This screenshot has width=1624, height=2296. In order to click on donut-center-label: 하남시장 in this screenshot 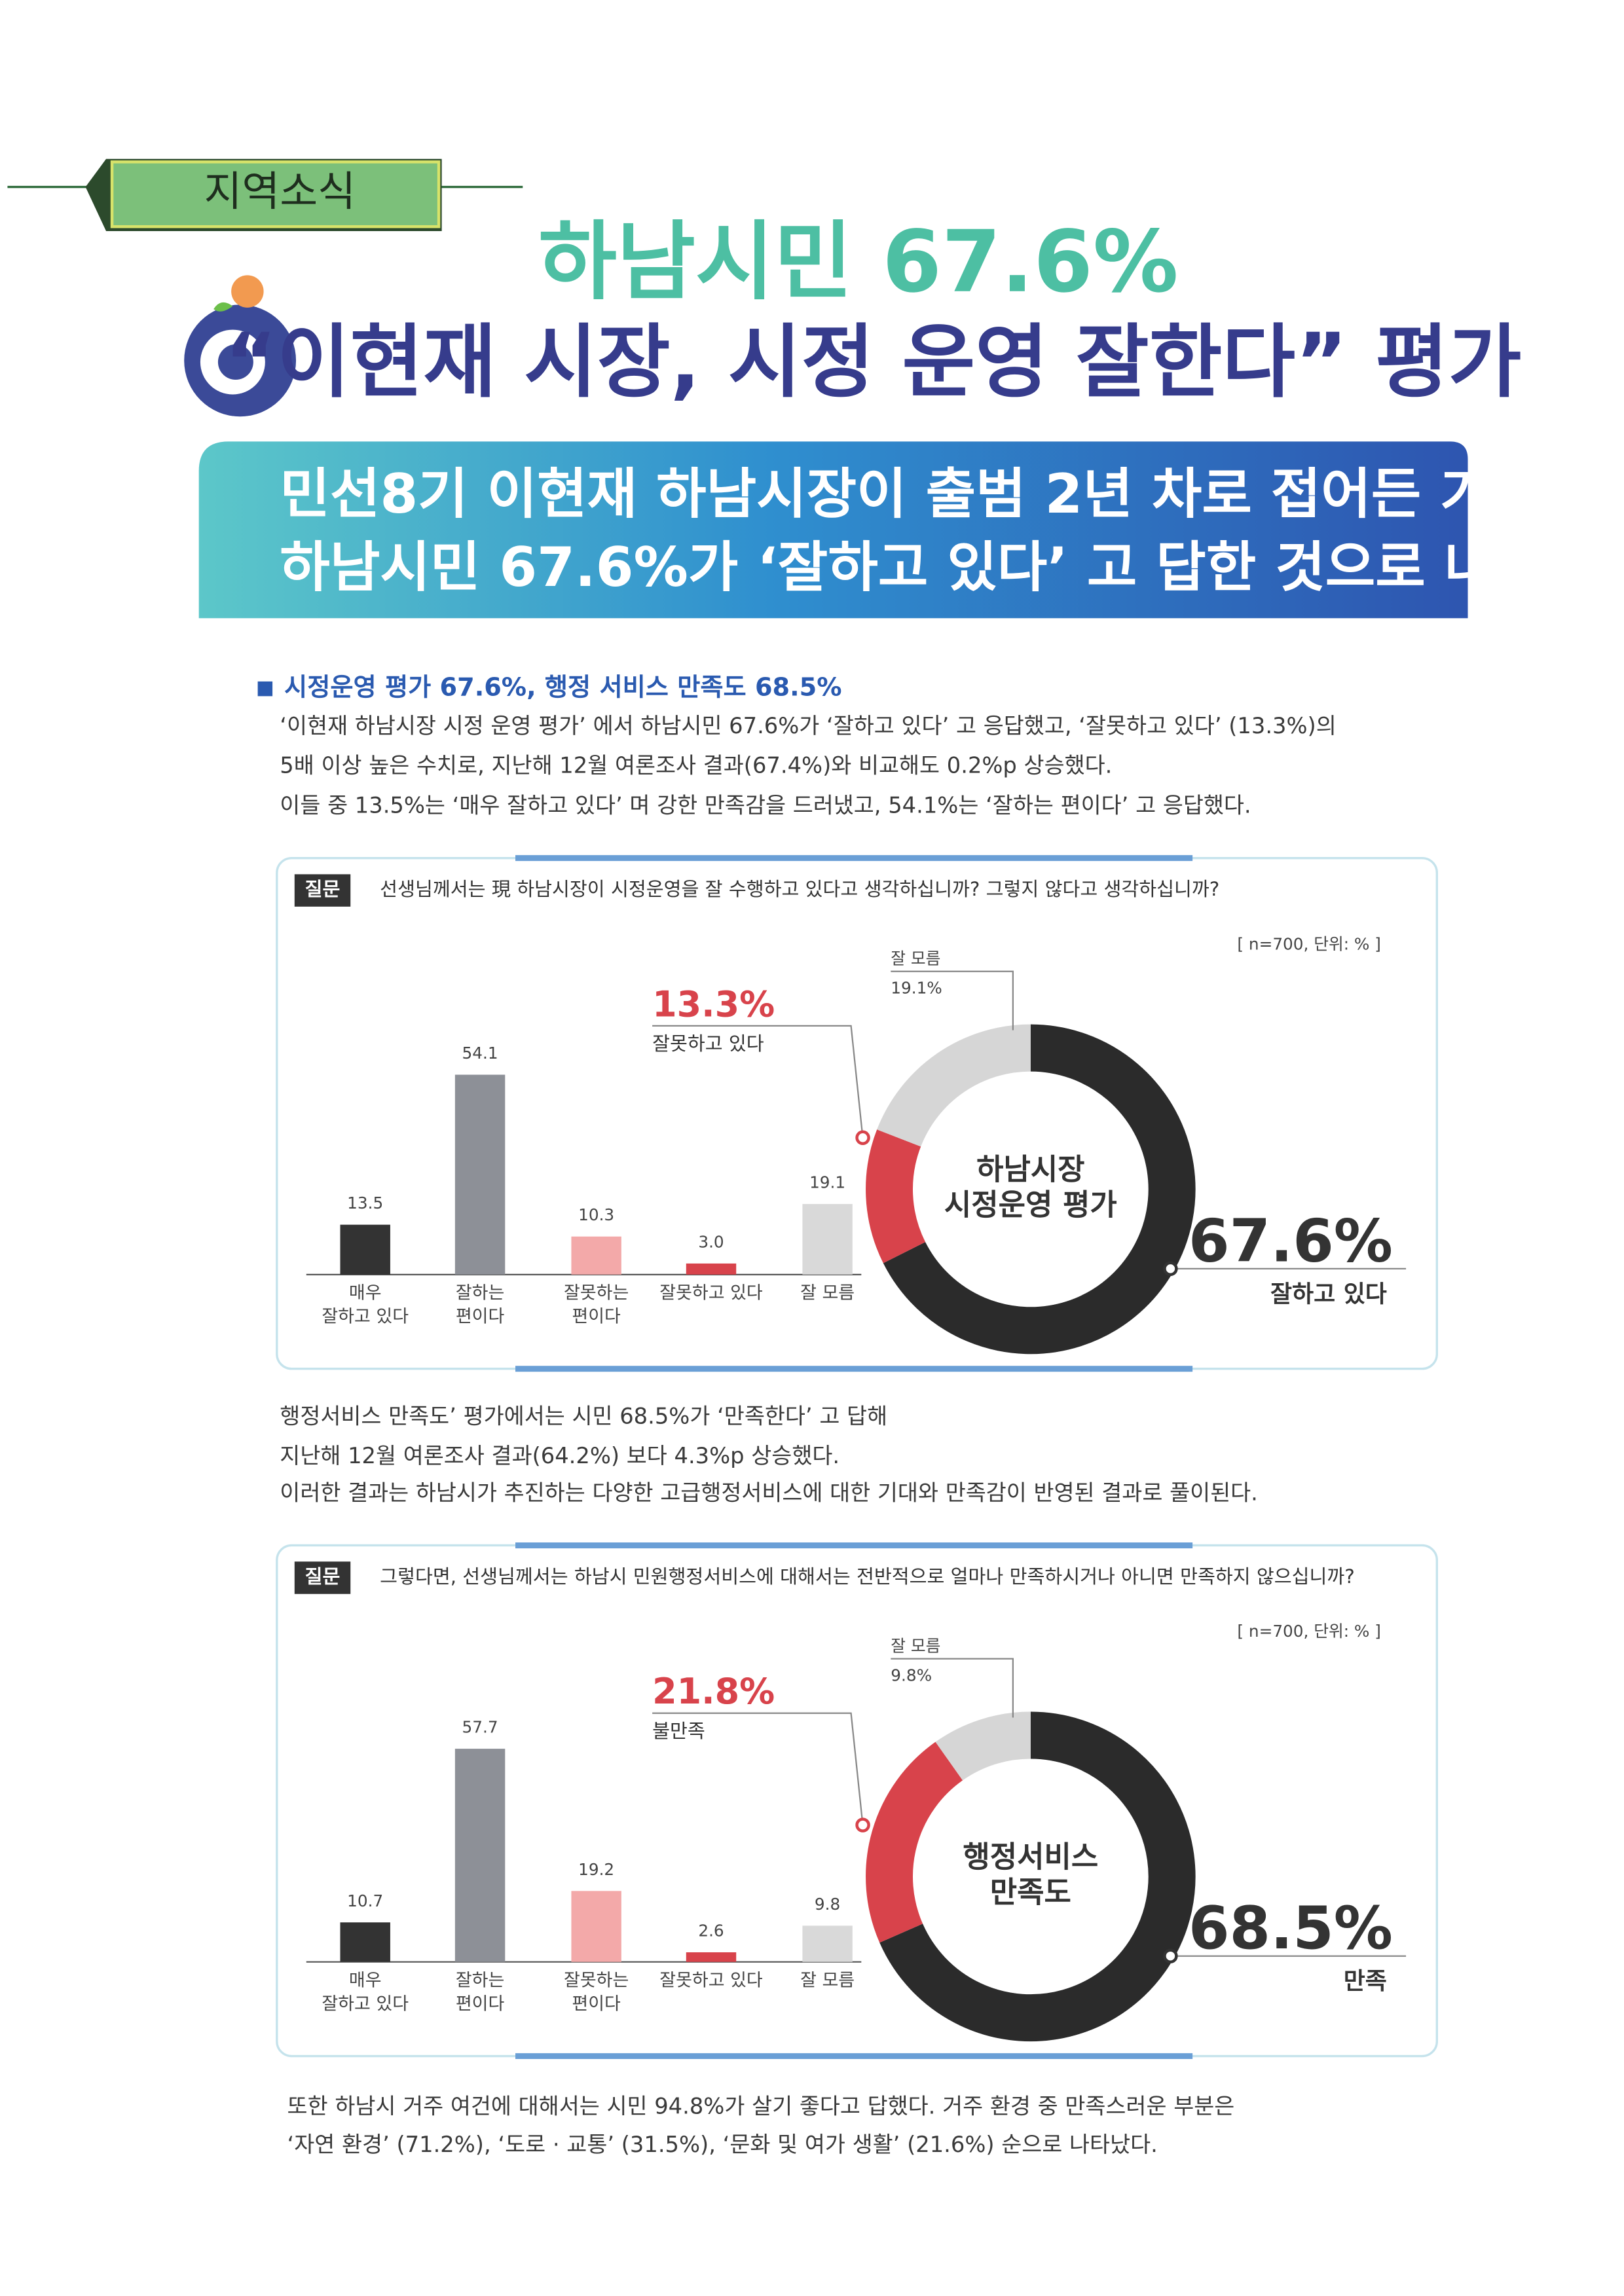, I will do `click(1030, 1169)`.